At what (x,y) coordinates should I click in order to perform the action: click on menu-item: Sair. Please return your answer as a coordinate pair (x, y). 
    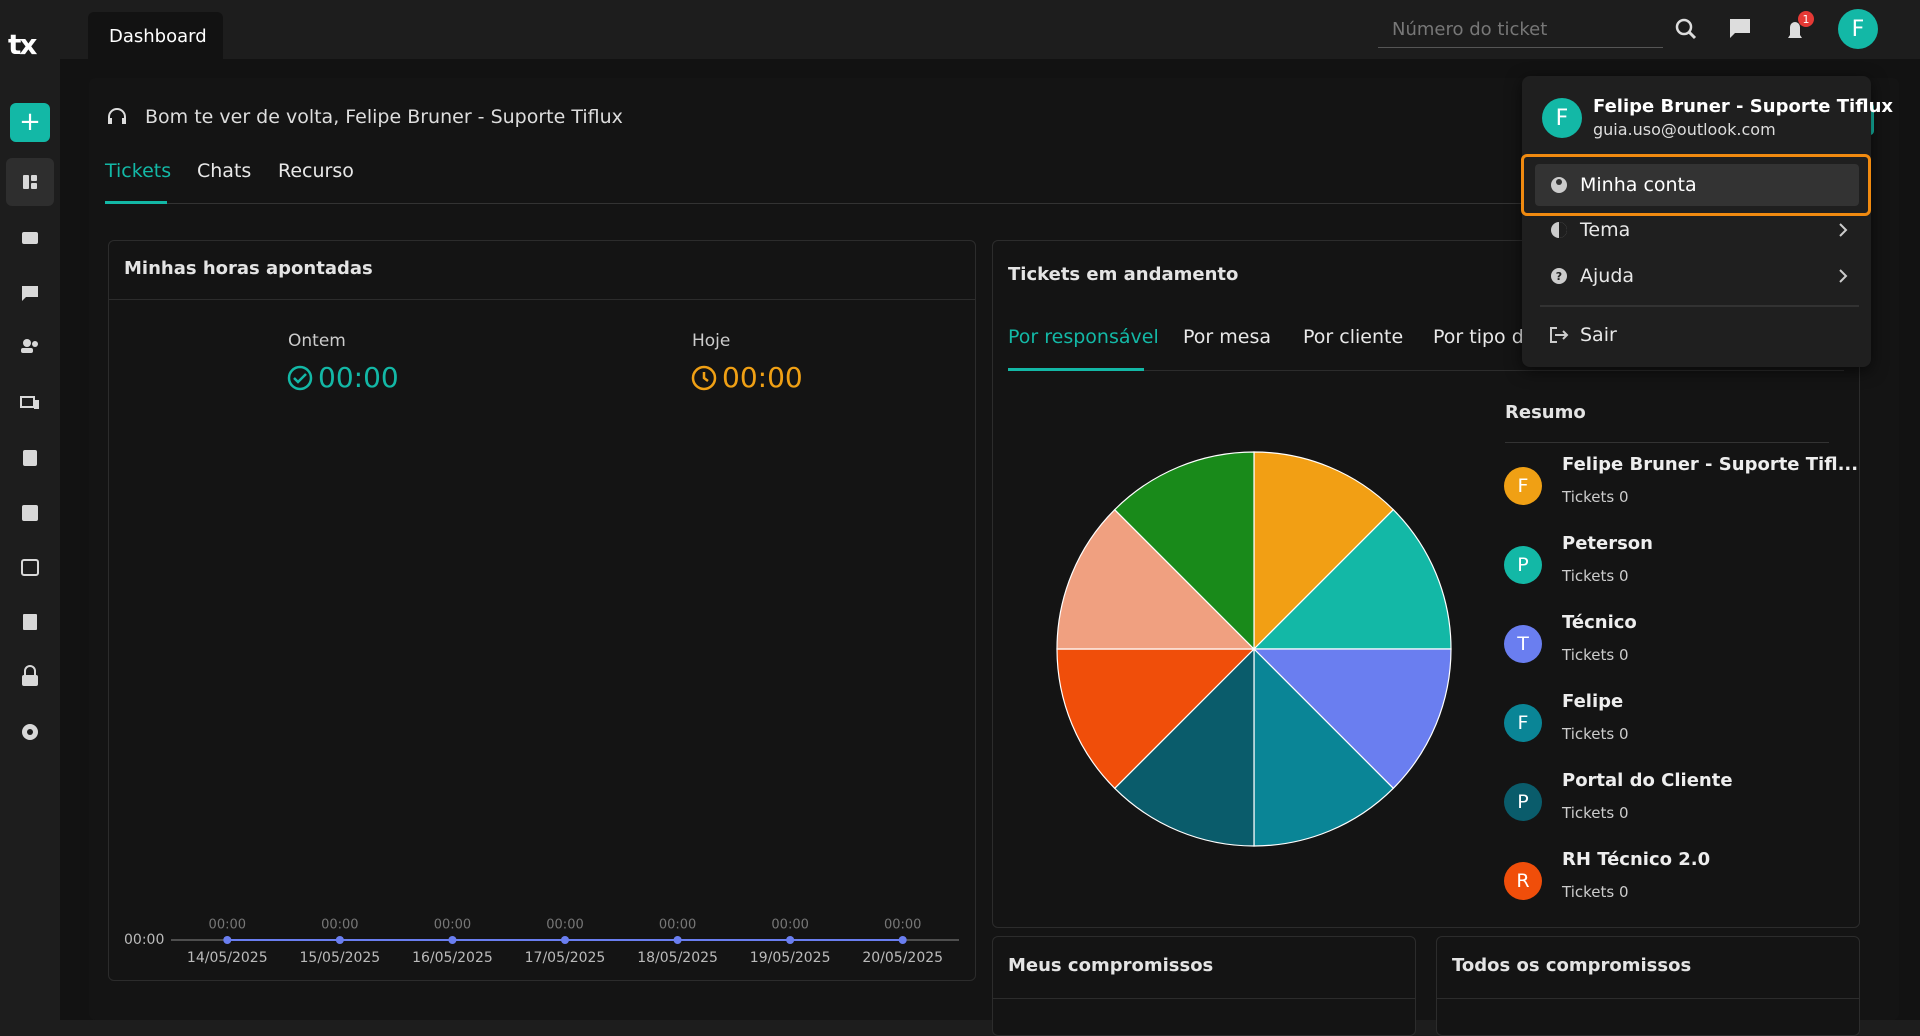
    Looking at the image, I should click on (1598, 335).